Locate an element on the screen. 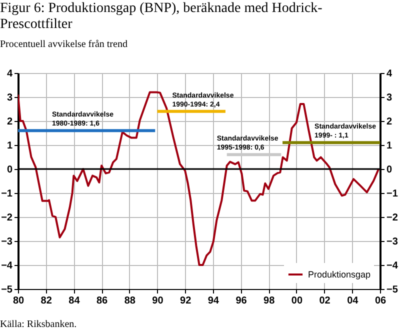 The width and height of the screenshot is (399, 331). x-tick-label: 92 is located at coordinates (186, 301).